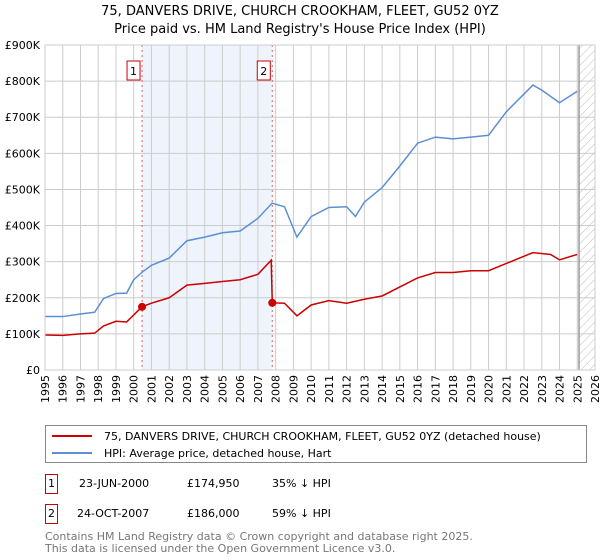  Describe the element at coordinates (587, 207) in the screenshot. I see `forecast-hatch` at that location.